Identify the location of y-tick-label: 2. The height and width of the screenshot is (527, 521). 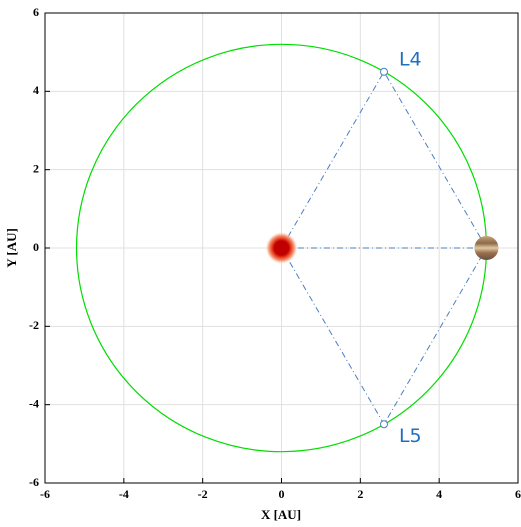
(36, 168).